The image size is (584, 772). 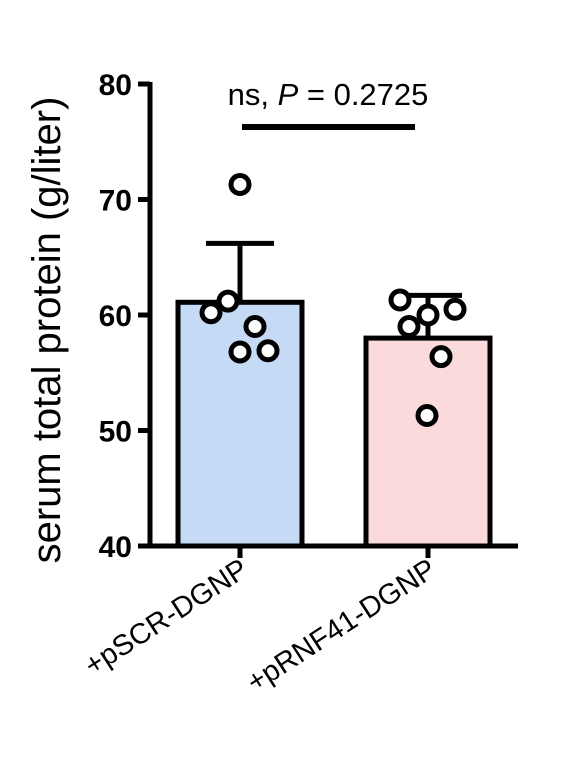 What do you see at coordinates (47, 330) in the screenshot?
I see `y-axis-label: serum total protein (g/liter)` at bounding box center [47, 330].